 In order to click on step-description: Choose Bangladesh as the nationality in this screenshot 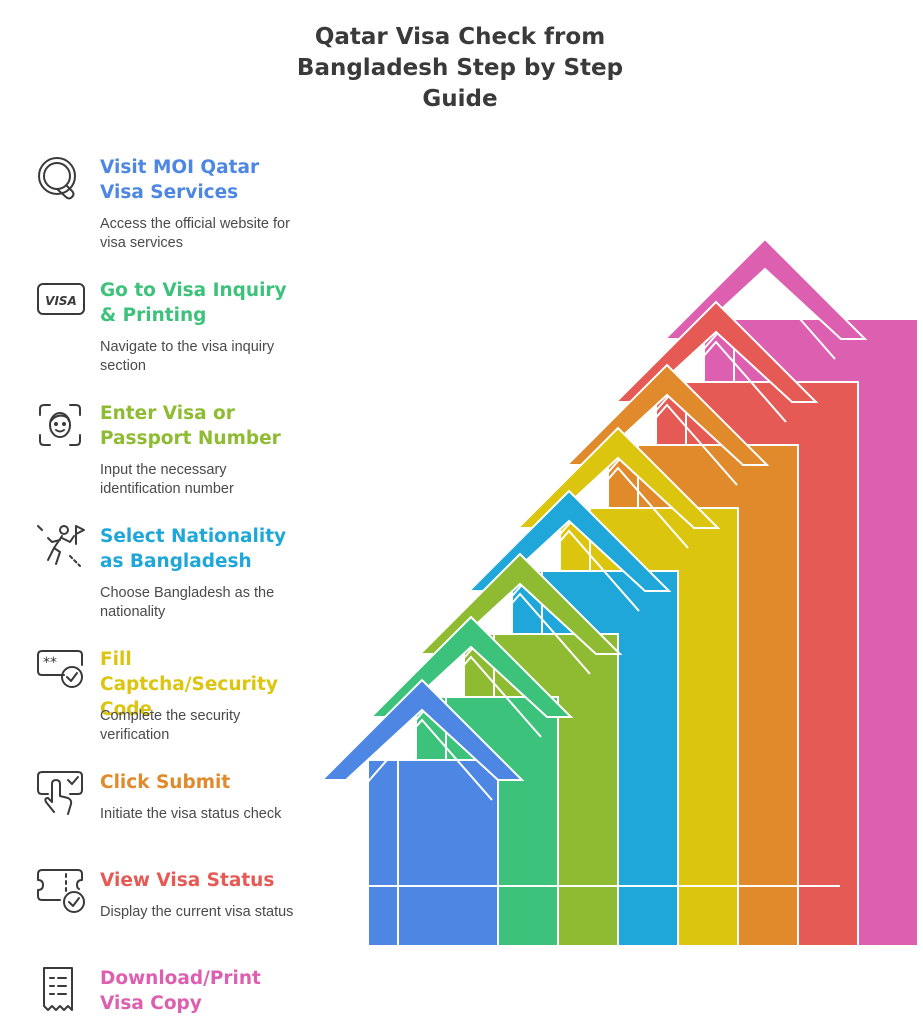, I will do `click(187, 602)`.